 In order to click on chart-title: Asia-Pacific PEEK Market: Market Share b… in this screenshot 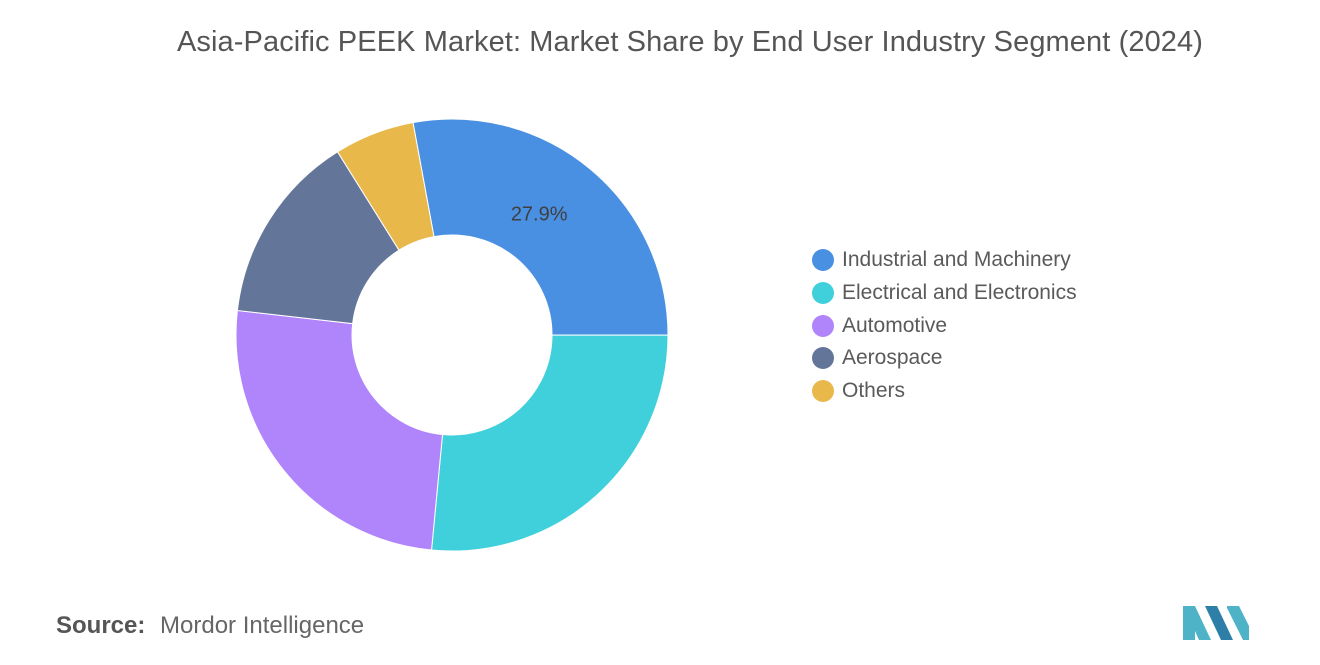, I will do `click(690, 42)`.